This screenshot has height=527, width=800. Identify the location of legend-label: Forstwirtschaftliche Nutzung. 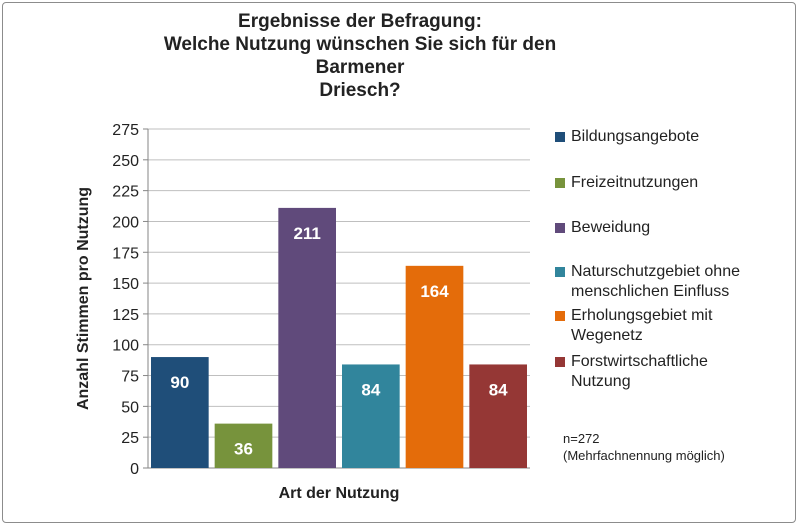
(639, 371).